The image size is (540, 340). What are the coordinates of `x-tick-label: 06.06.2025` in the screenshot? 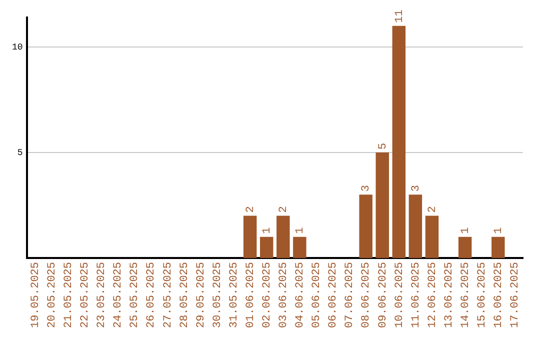 It's located at (334, 295).